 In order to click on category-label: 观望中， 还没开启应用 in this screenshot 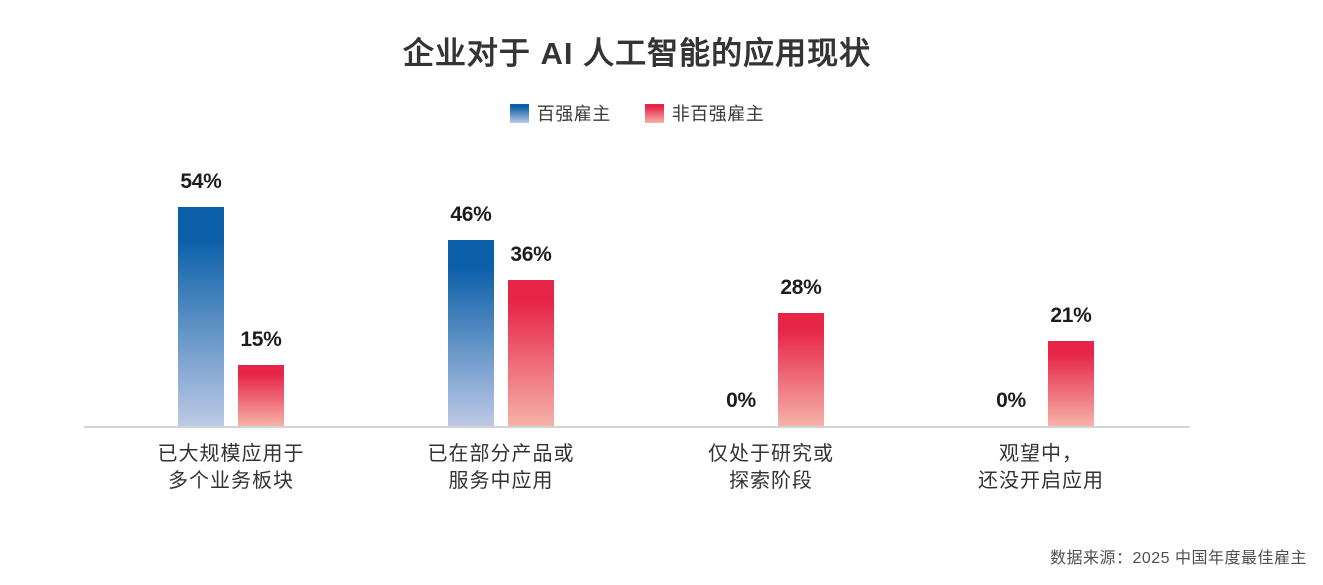, I will do `click(1041, 467)`.